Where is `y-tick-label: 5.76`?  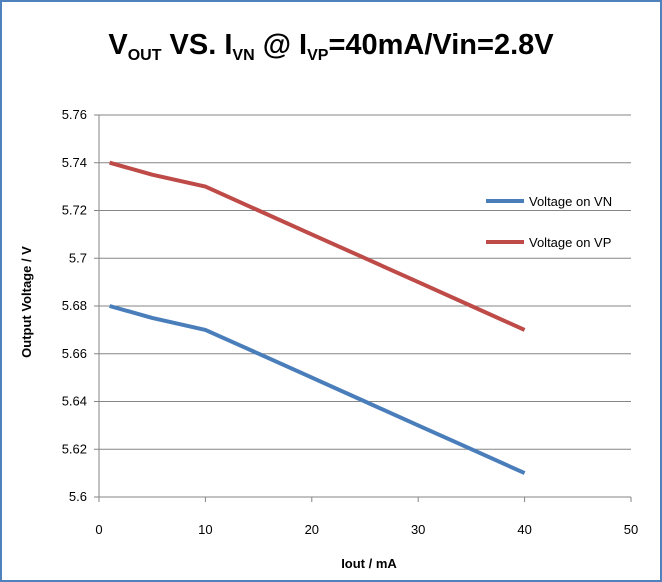 y-tick-label: 5.76 is located at coordinates (74, 114).